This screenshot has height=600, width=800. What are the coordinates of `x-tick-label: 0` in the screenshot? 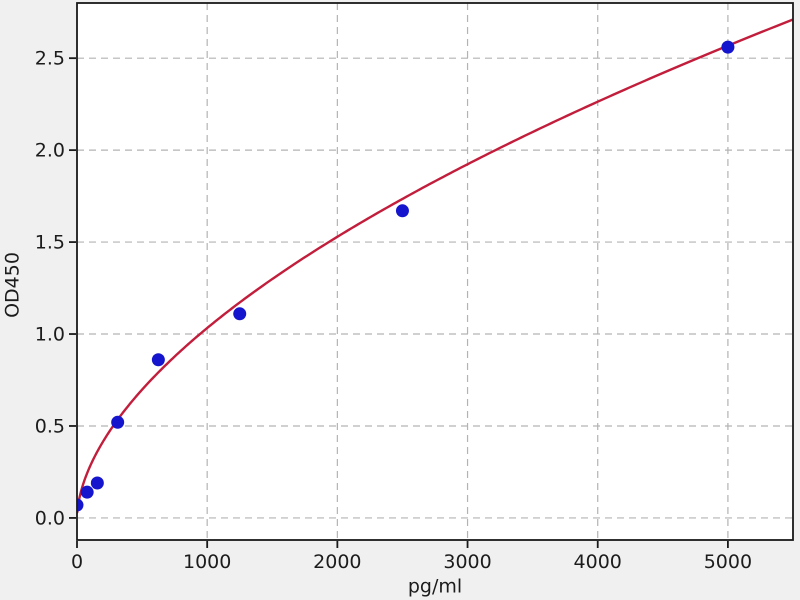 It's located at (77, 562).